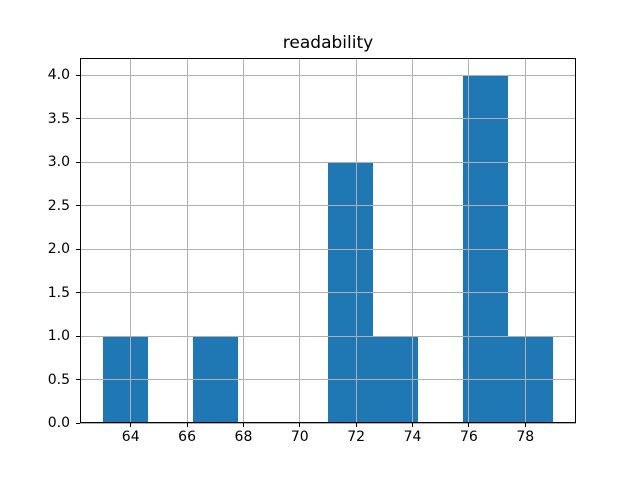 This screenshot has width=640, height=480. I want to click on y-tick-label: 4.0, so click(58, 75).